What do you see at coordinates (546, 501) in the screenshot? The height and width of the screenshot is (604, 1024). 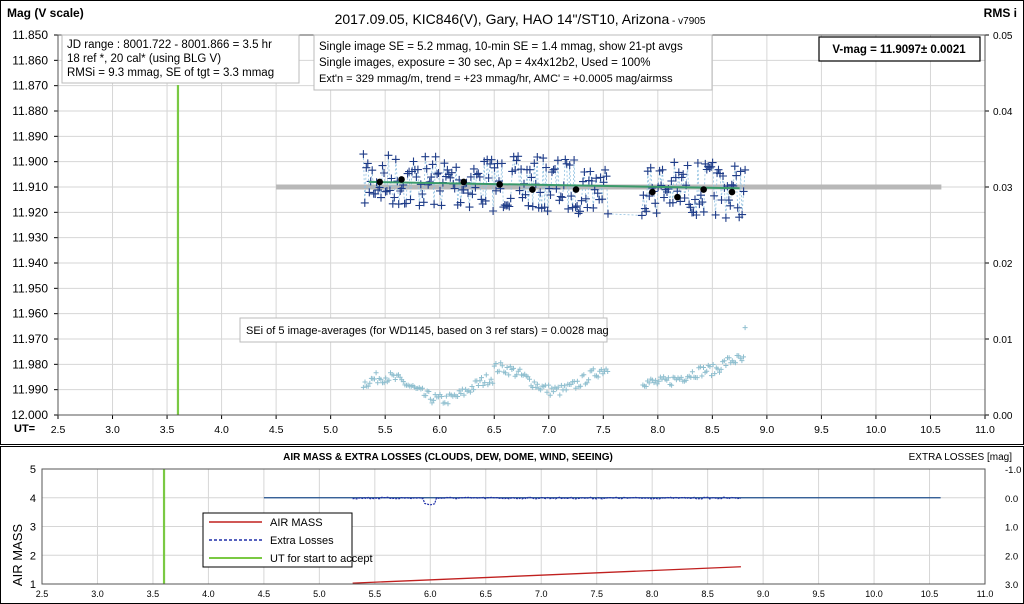 I see `extra-losses-line` at bounding box center [546, 501].